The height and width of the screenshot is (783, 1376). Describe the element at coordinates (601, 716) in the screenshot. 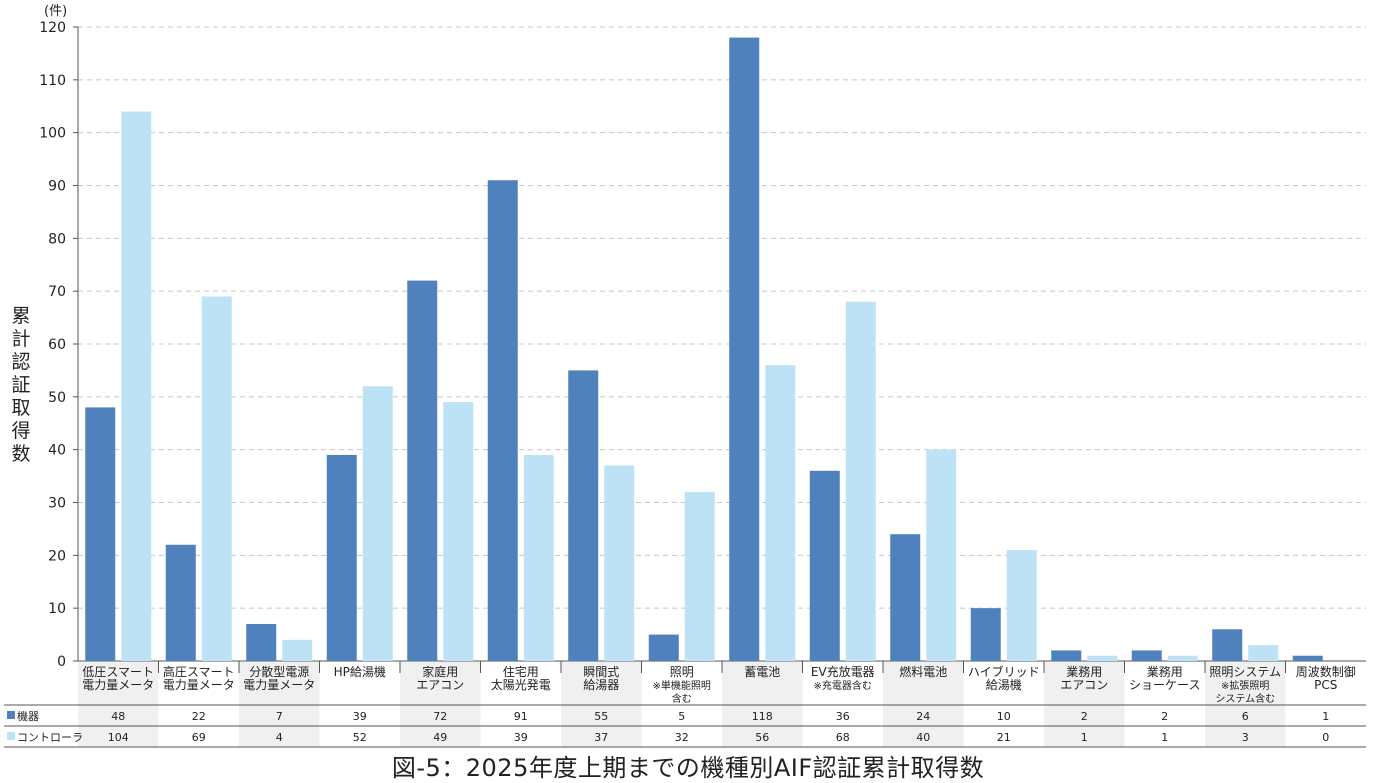

I see `table-value: 55` at that location.